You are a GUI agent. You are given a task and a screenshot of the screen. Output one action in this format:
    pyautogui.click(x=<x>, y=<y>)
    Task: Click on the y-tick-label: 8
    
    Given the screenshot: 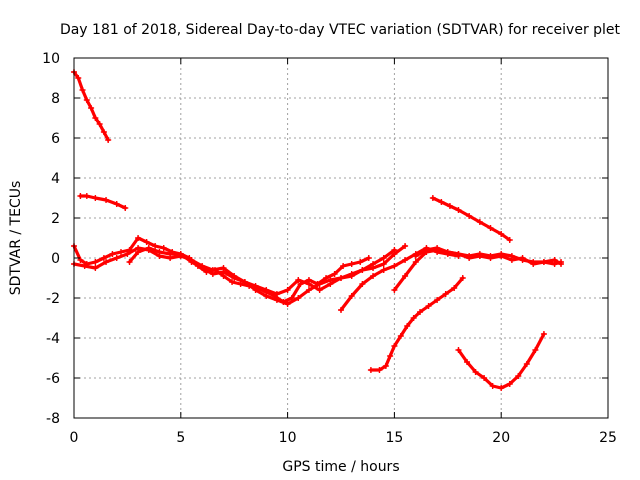 What is the action you would take?
    pyautogui.click(x=55, y=99)
    